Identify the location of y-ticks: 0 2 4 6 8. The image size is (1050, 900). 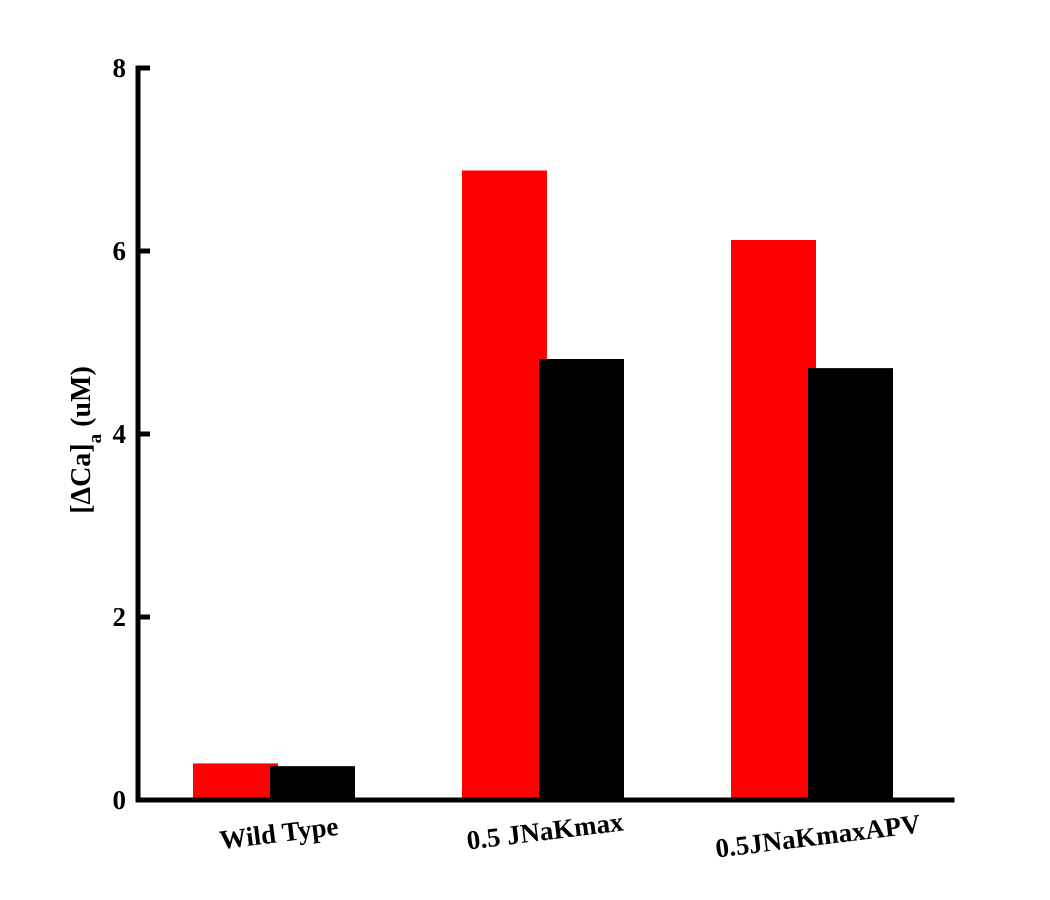
(131, 434).